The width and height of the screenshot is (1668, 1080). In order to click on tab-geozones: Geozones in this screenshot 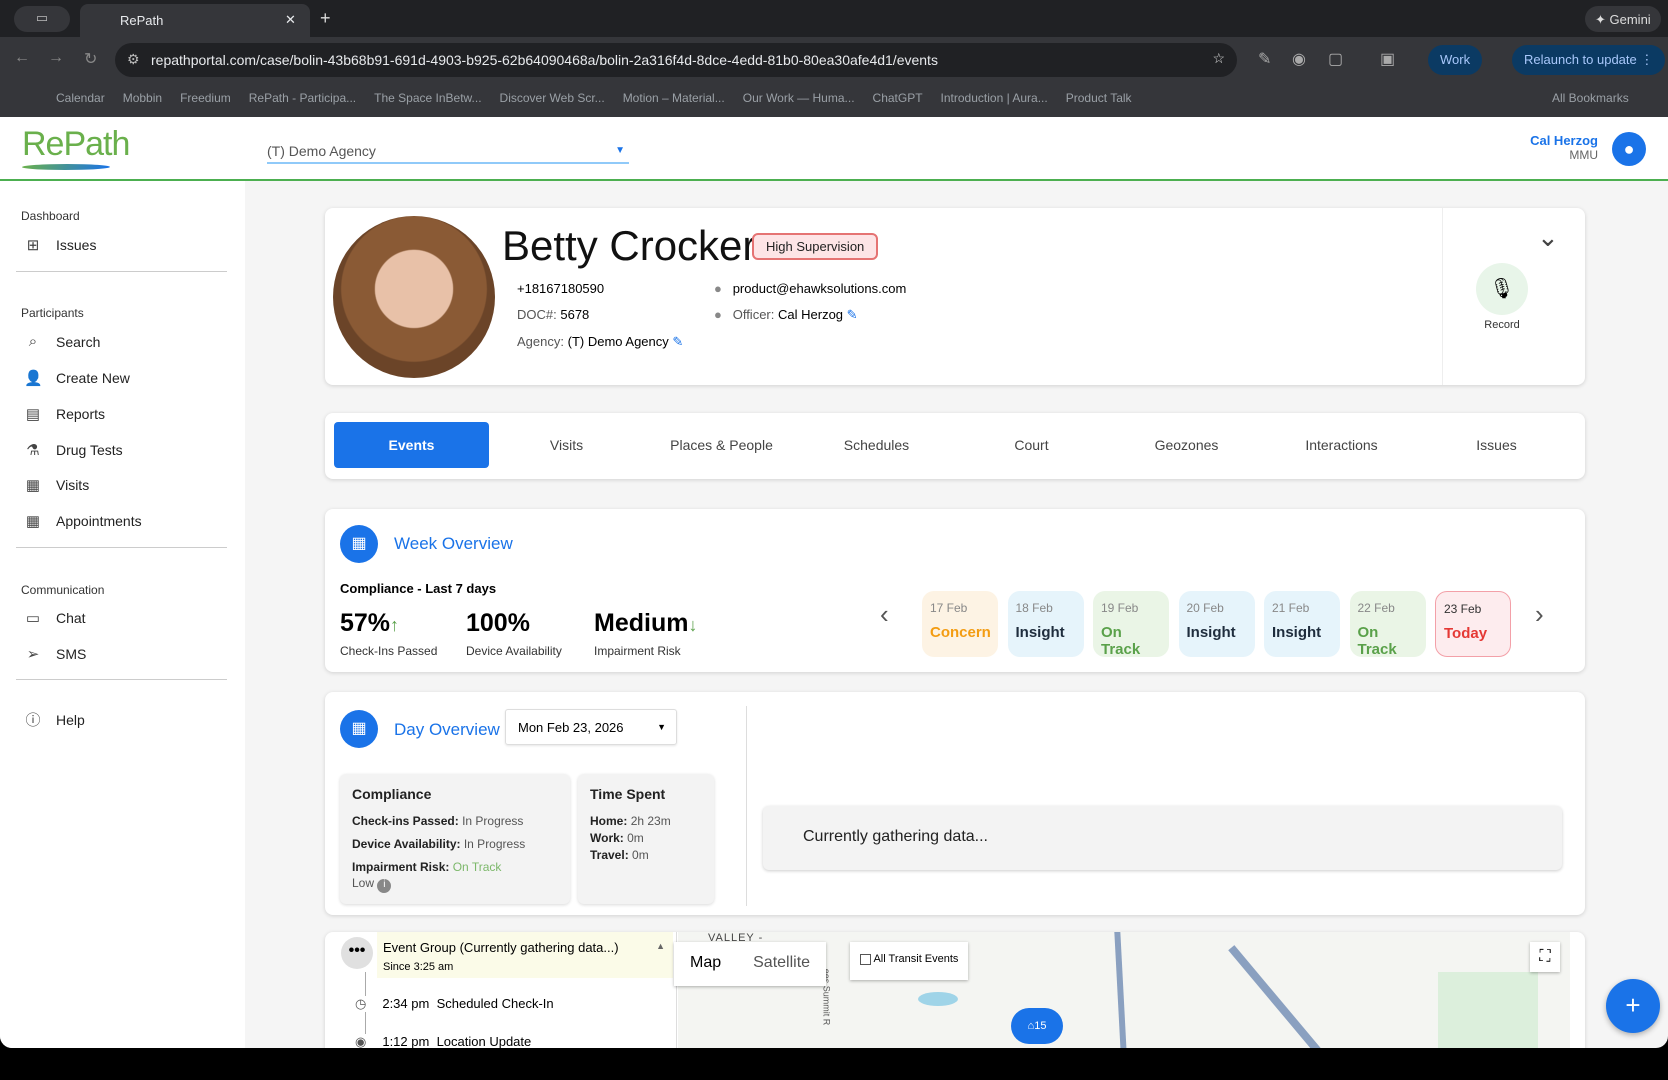, I will do `click(1186, 445)`.